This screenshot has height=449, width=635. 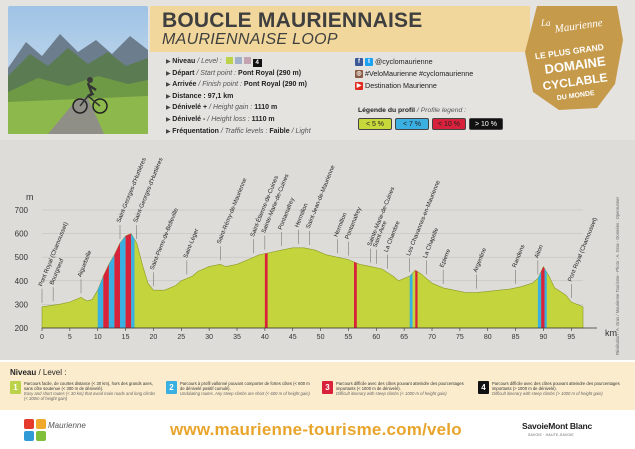 I want to click on traffic-value: Faible, so click(x=279, y=131).